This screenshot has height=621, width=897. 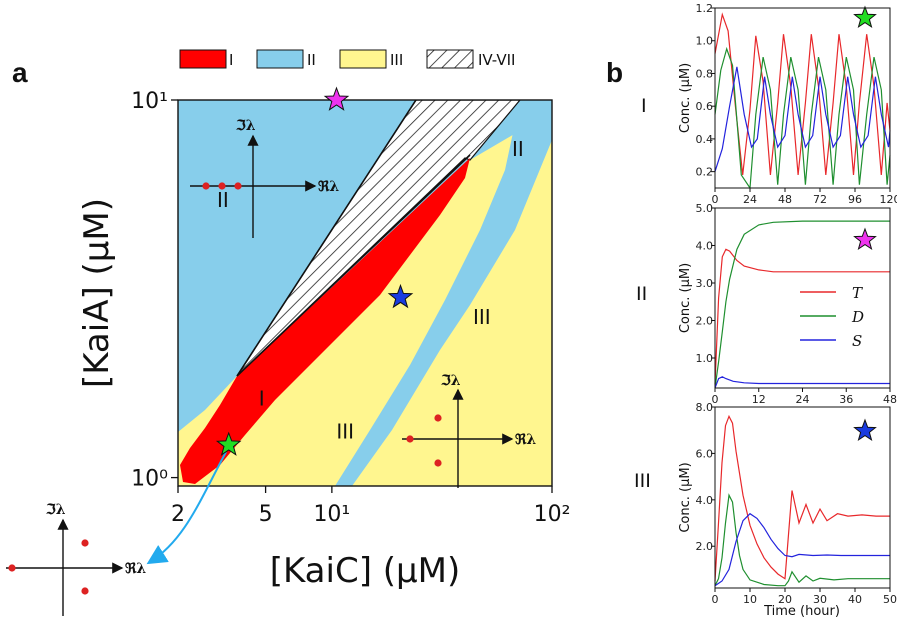 What do you see at coordinates (614, 72) in the screenshot?
I see `panel-label-b: b` at bounding box center [614, 72].